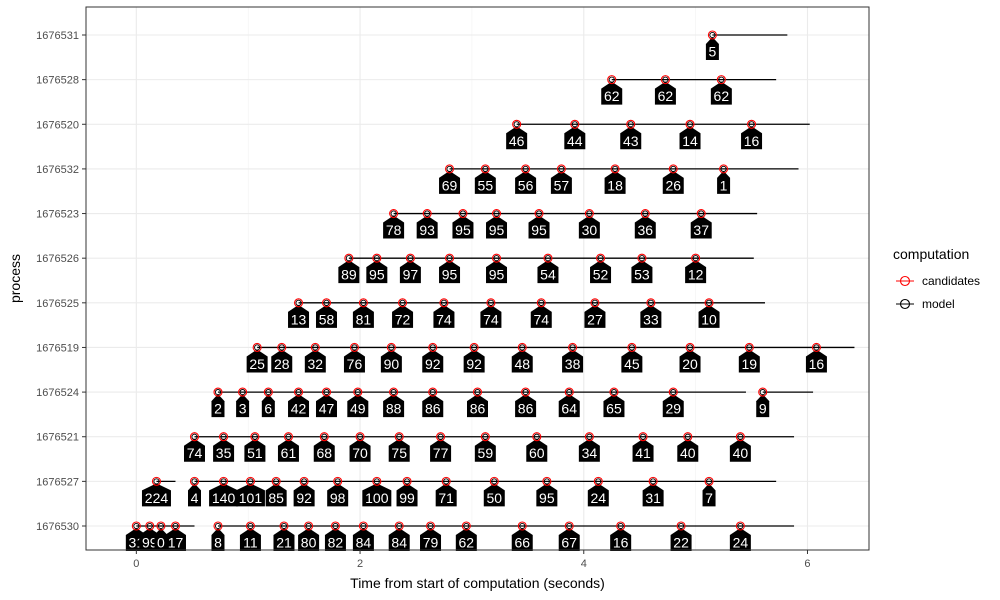  Describe the element at coordinates (632, 364) in the screenshot. I see `tag-label: 45` at that location.